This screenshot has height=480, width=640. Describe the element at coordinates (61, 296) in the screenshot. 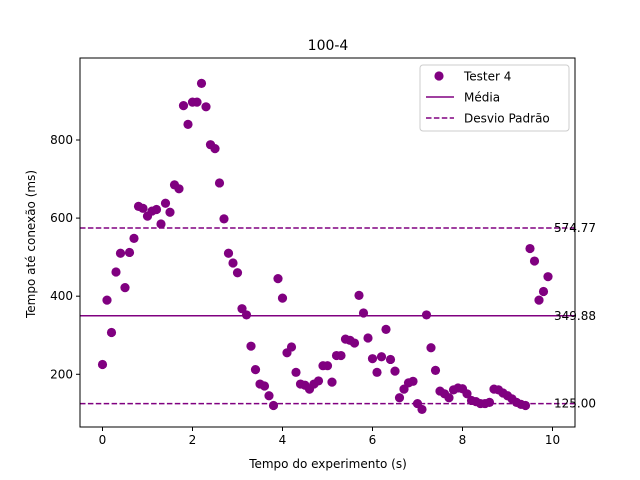

I see `y-tick-label: 400` at that location.